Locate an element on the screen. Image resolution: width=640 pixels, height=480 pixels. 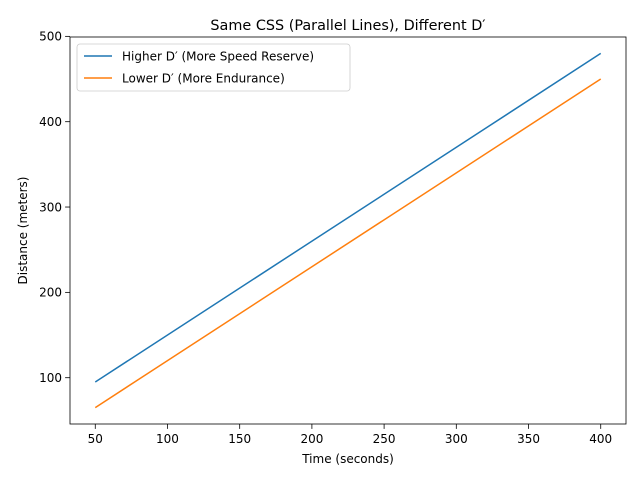
x-tick-label-2: 150 is located at coordinates (239, 439).